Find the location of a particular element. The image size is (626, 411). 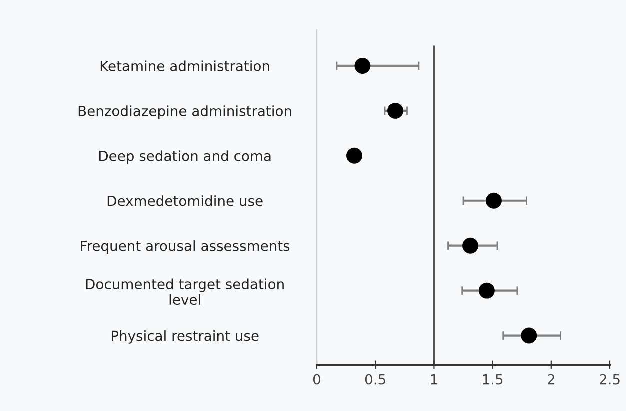

x-tick-label: 0.5 is located at coordinates (375, 379).